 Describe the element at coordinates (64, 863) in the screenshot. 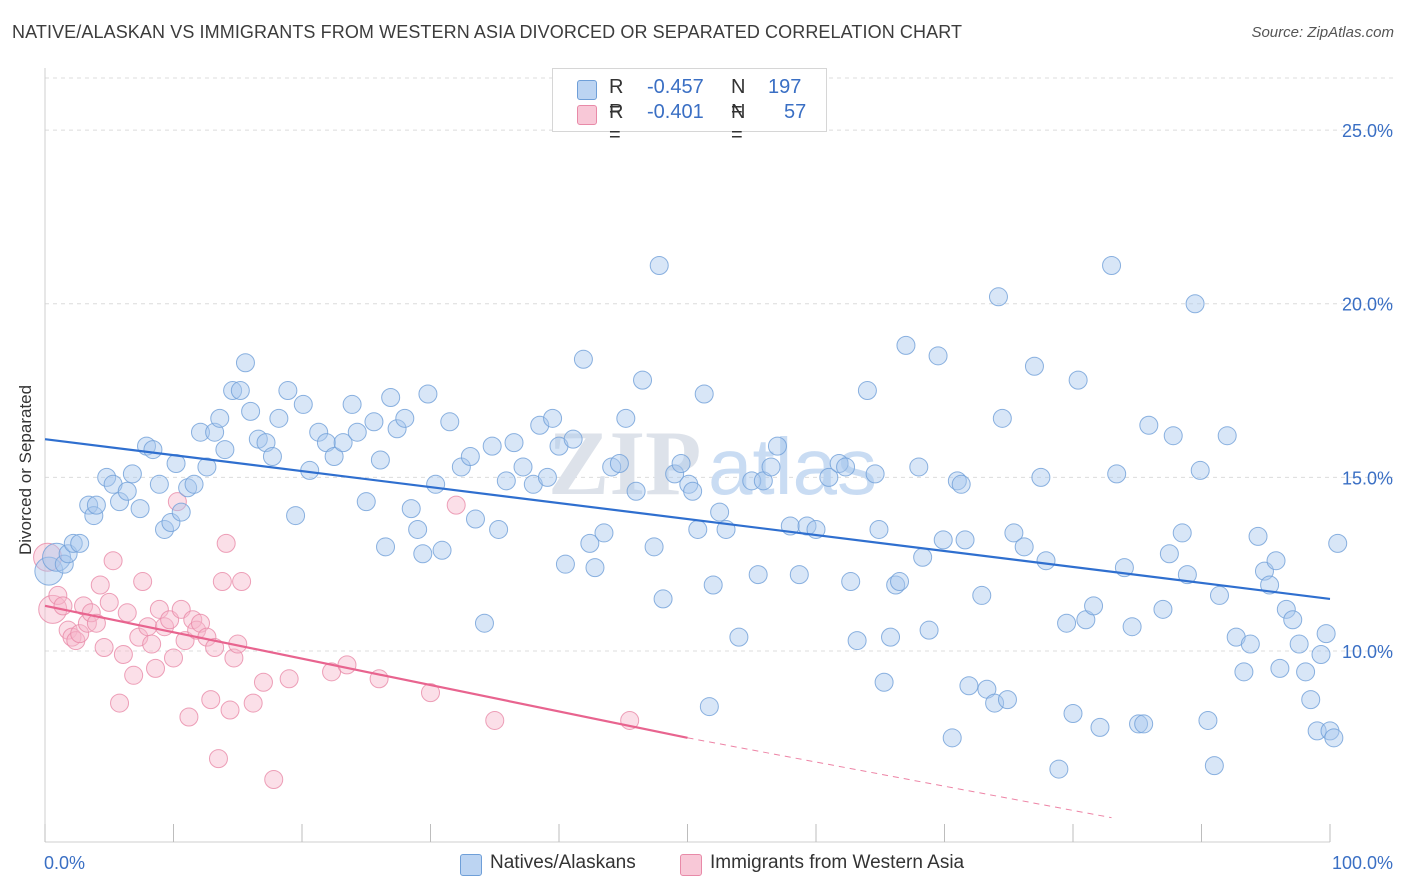

I see `x-tick-label: 0.0%` at that location.